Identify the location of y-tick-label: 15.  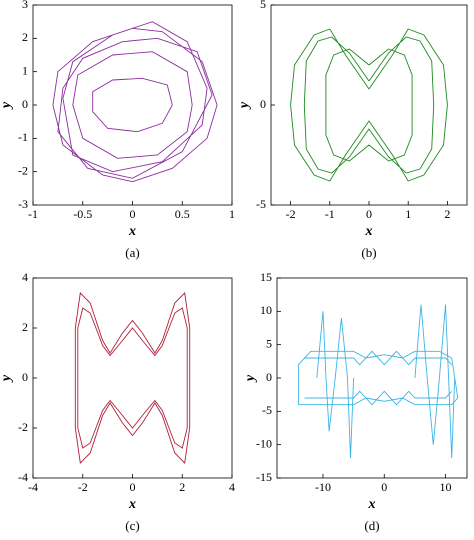
(266, 277).